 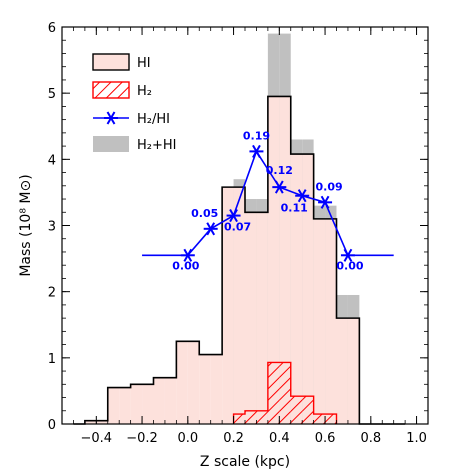 I want to click on legend-h2-label: H₂, so click(x=144, y=91).